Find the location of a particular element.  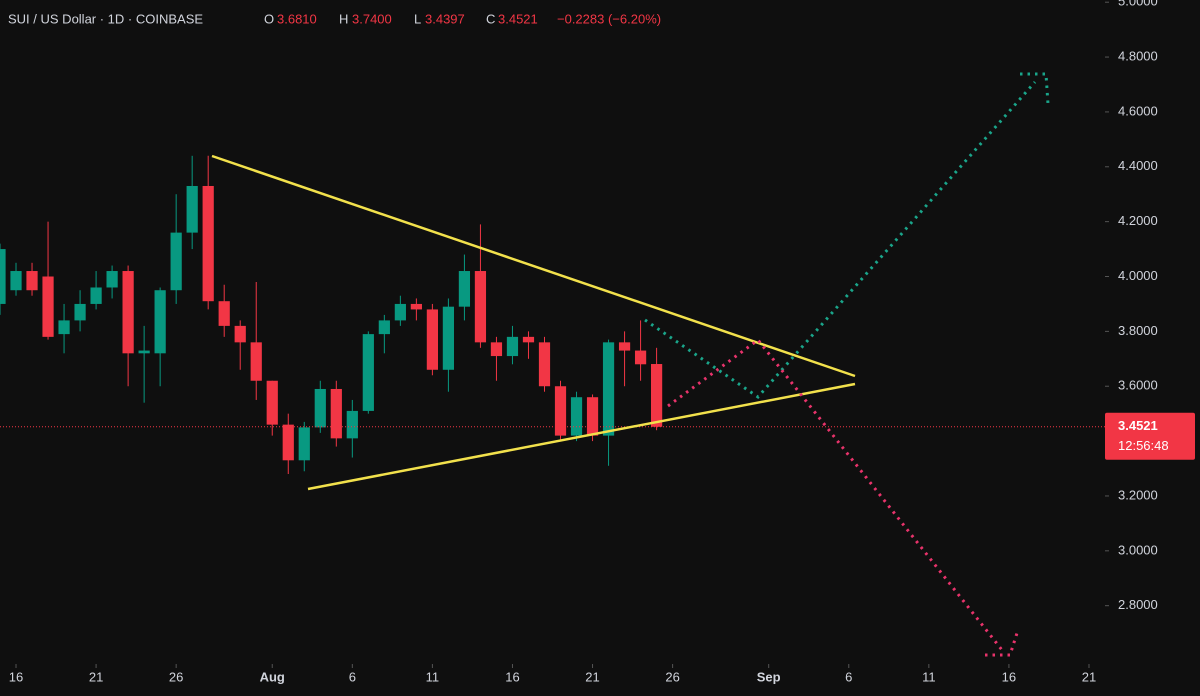

y-tick-label: 4.4000 is located at coordinates (1138, 165).